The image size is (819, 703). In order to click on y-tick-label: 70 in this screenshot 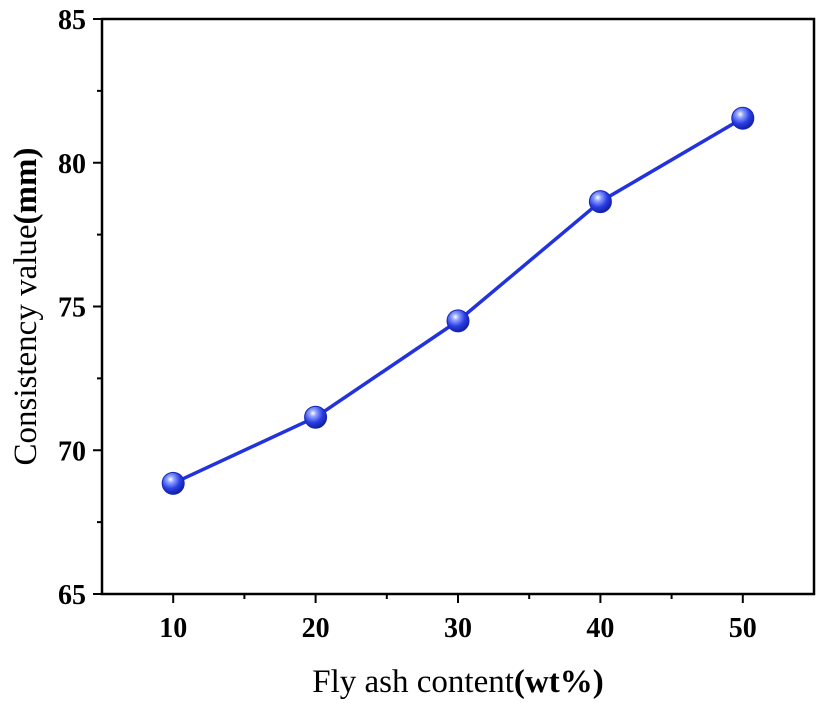, I will do `click(72, 451)`.